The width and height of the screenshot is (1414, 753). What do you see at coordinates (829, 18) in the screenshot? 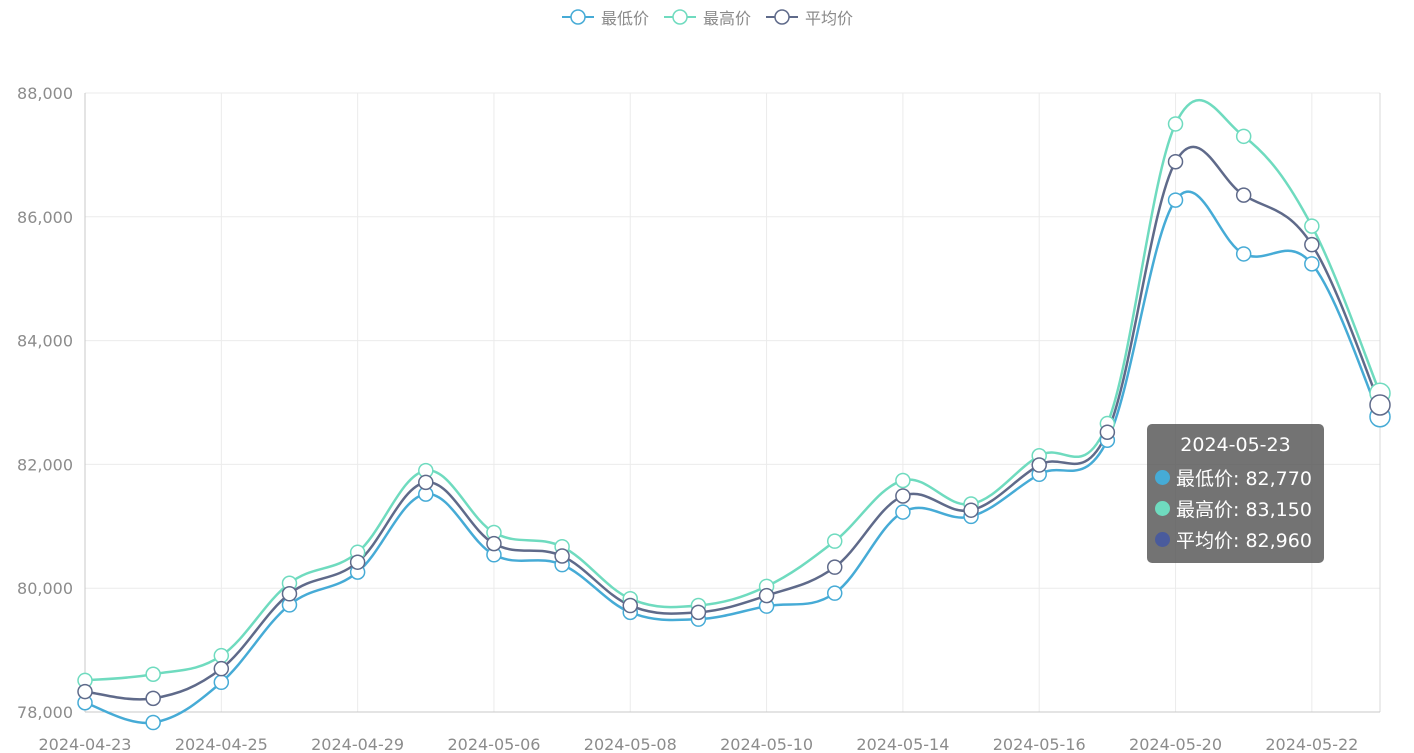
I see `legend-label-avg: 平均价` at bounding box center [829, 18].